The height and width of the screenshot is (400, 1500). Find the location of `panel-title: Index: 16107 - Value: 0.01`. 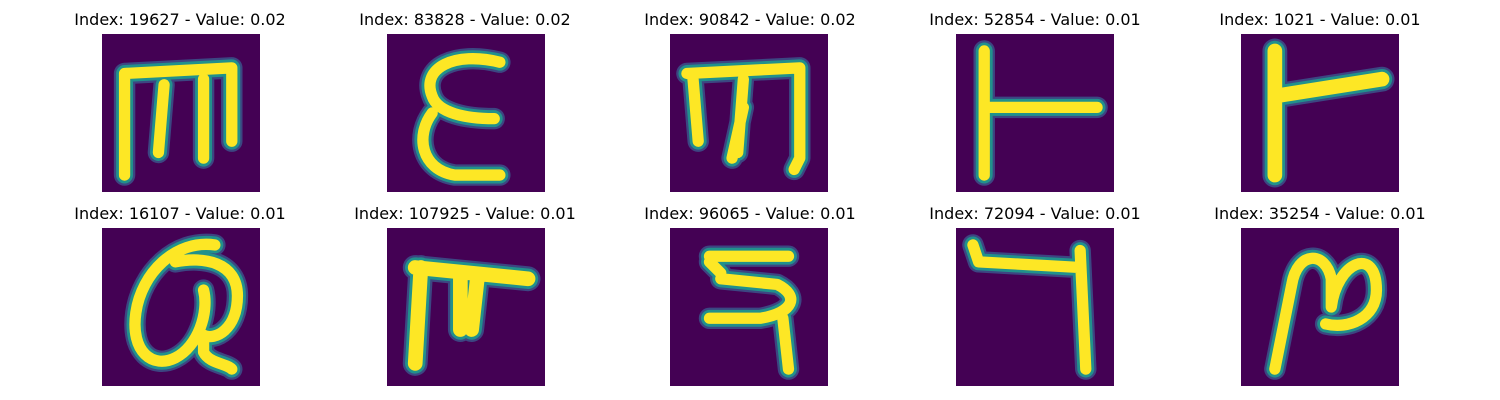

panel-title: Index: 16107 - Value: 0.01 is located at coordinates (180, 213).